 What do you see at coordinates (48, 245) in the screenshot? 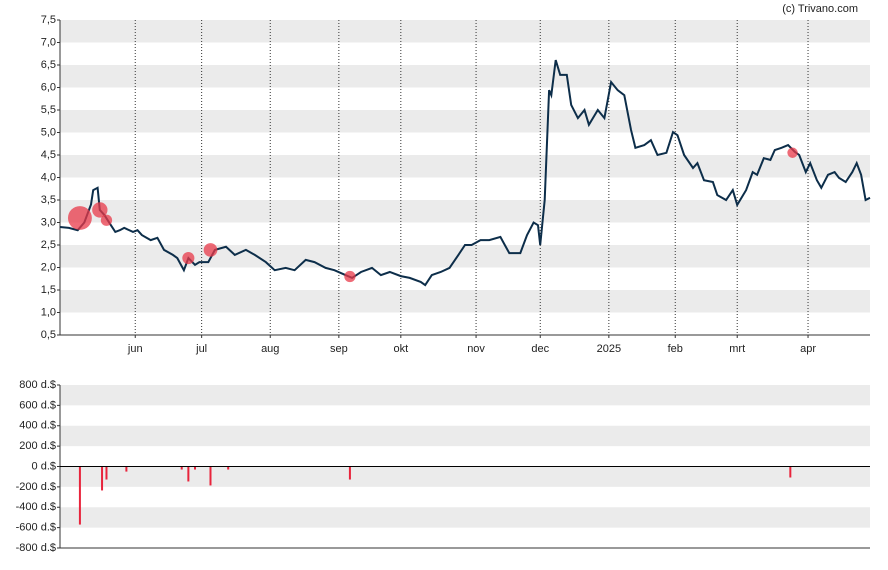
I see `y-tick-label: 2,5` at bounding box center [48, 245].